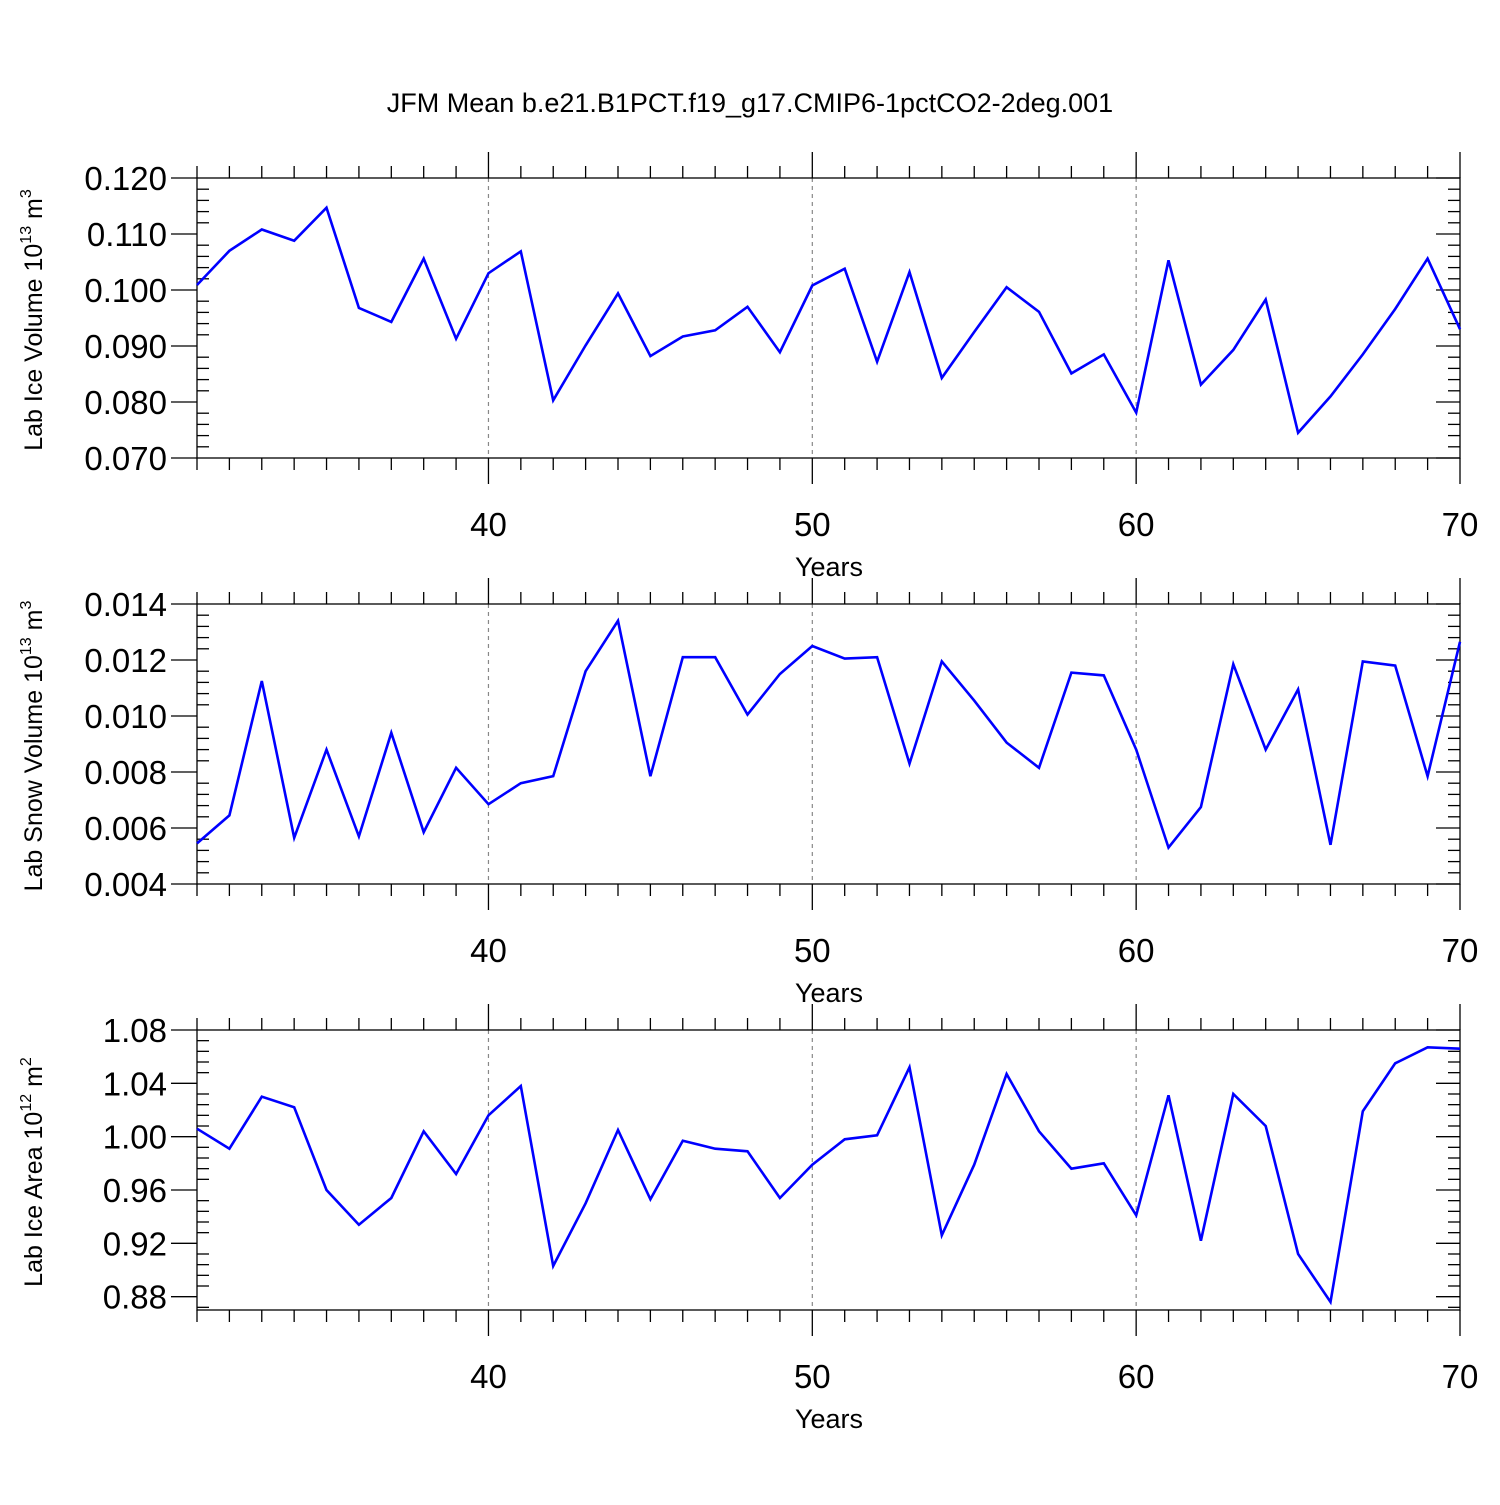 This screenshot has width=1500, height=1505. I want to click on y-tick-label: 0.010, so click(125, 716).